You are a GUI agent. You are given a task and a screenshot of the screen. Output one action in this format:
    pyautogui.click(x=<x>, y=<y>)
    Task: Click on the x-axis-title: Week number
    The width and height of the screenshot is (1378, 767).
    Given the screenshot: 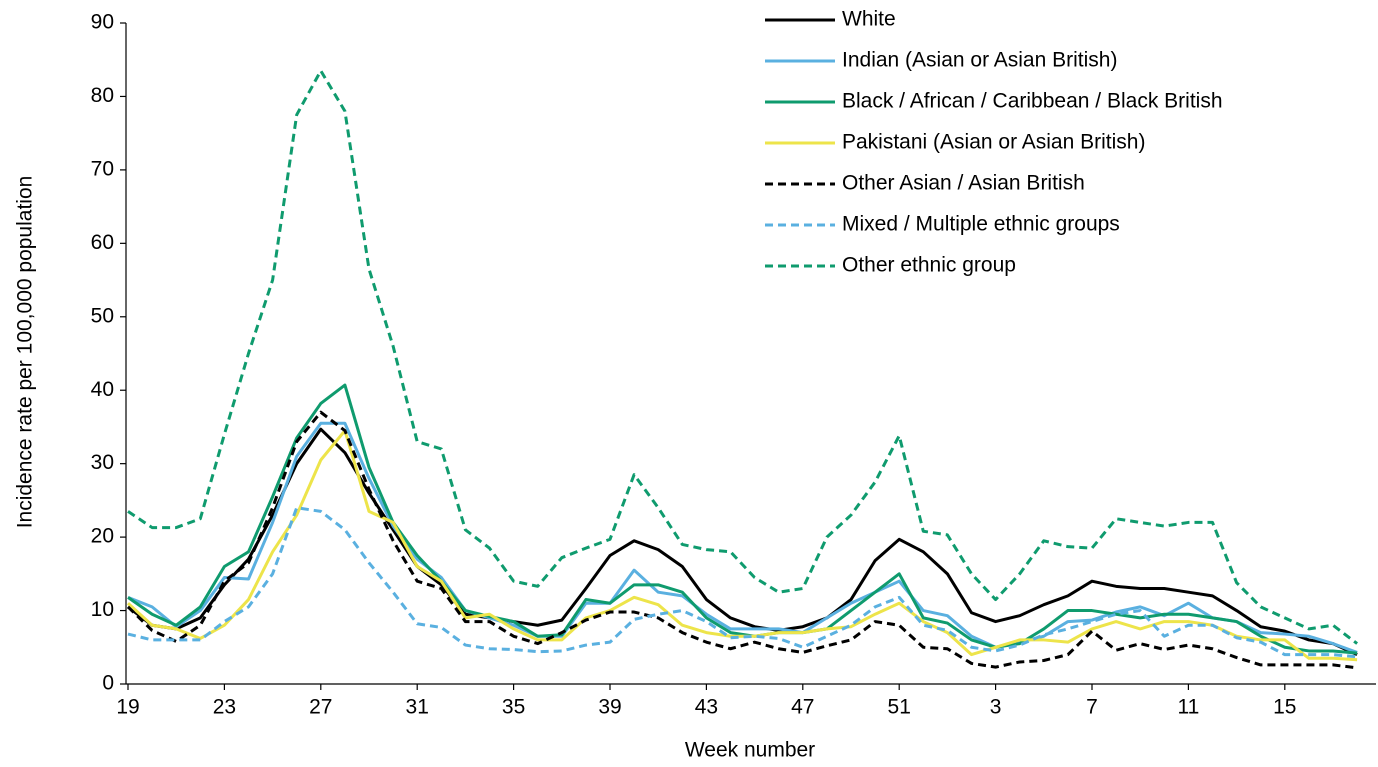 What is the action you would take?
    pyautogui.click(x=750, y=750)
    